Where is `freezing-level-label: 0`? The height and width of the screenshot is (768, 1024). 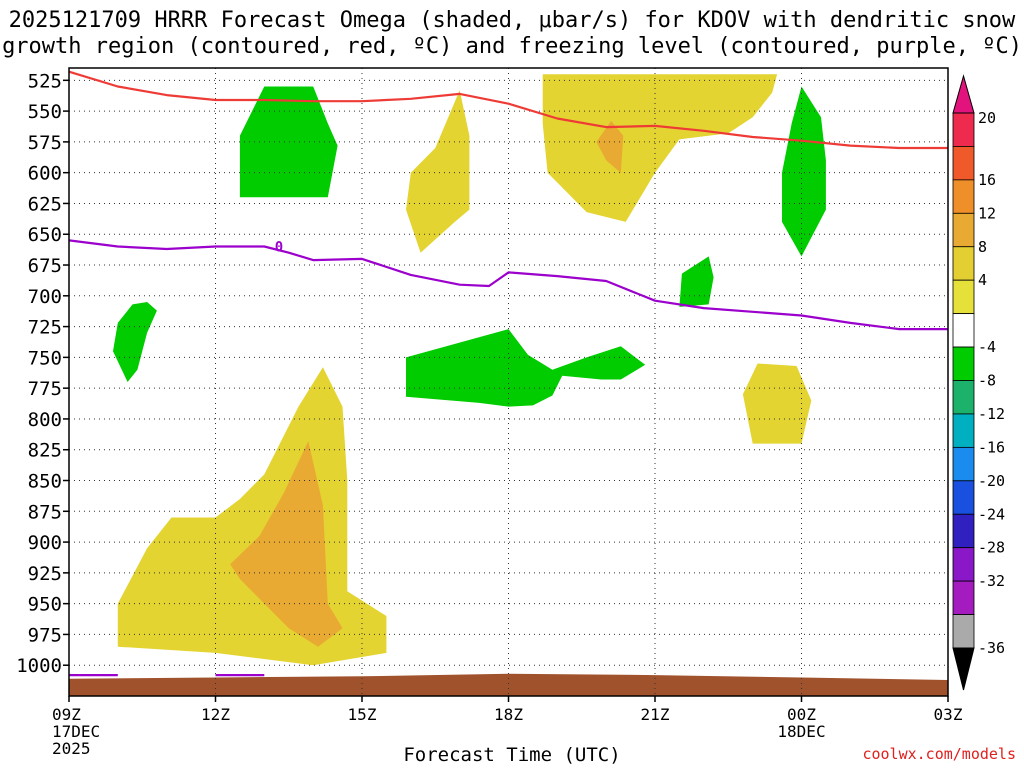 freezing-level-label: 0 is located at coordinates (279, 248).